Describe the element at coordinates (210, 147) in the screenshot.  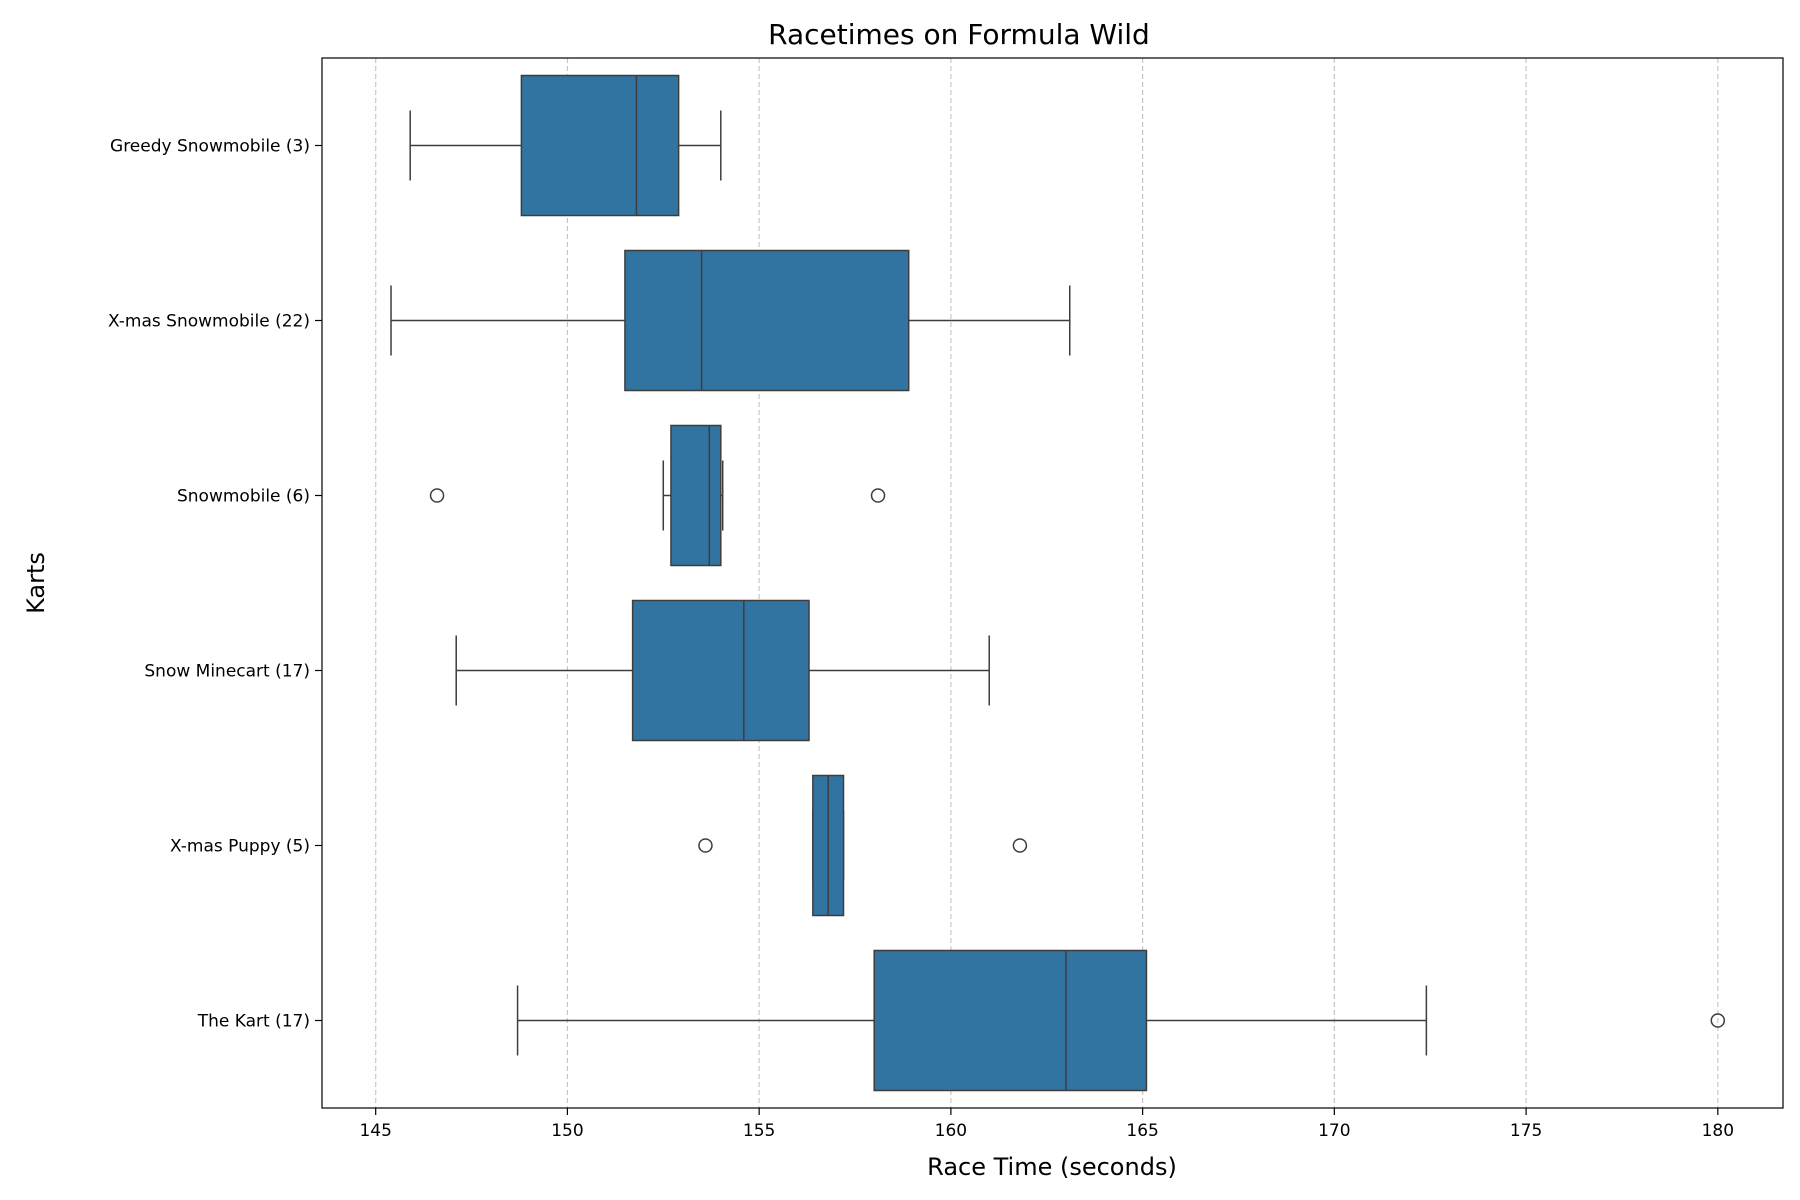
I see `y-tick-label: Greedy Snowmobile (3)` at that location.